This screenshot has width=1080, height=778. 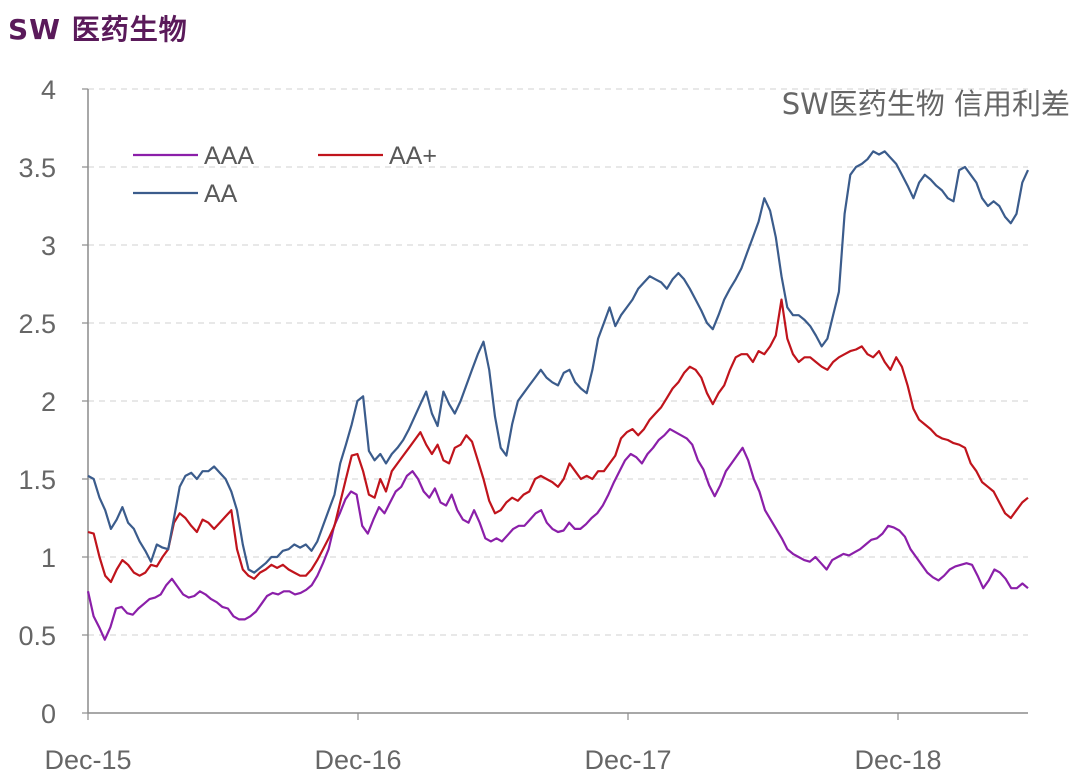 What do you see at coordinates (48, 558) in the screenshot?
I see `y-tick-label: 1` at bounding box center [48, 558].